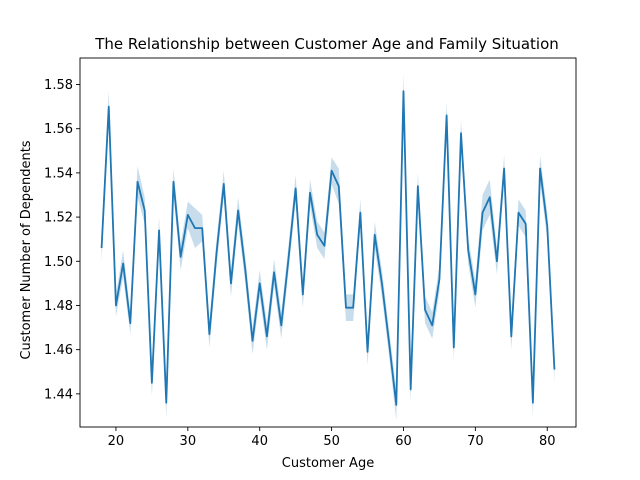 The height and width of the screenshot is (480, 640). What do you see at coordinates (259, 441) in the screenshot?
I see `x-tick-label: 40` at bounding box center [259, 441].